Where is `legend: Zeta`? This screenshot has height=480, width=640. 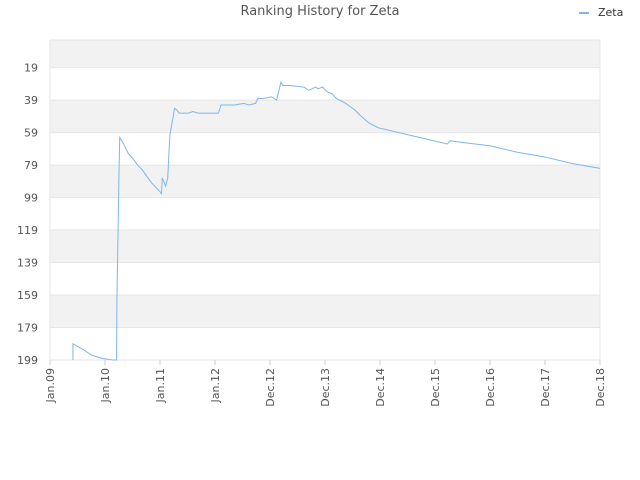
legend: Zeta is located at coordinates (601, 12).